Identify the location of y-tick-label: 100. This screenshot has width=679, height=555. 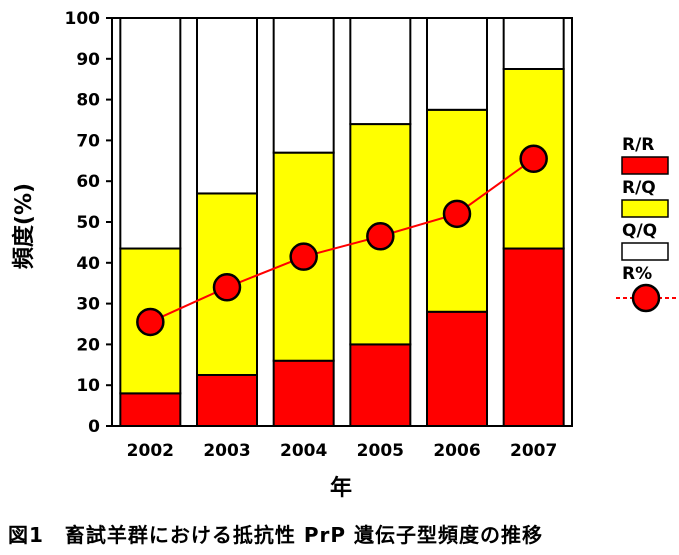
(83, 19).